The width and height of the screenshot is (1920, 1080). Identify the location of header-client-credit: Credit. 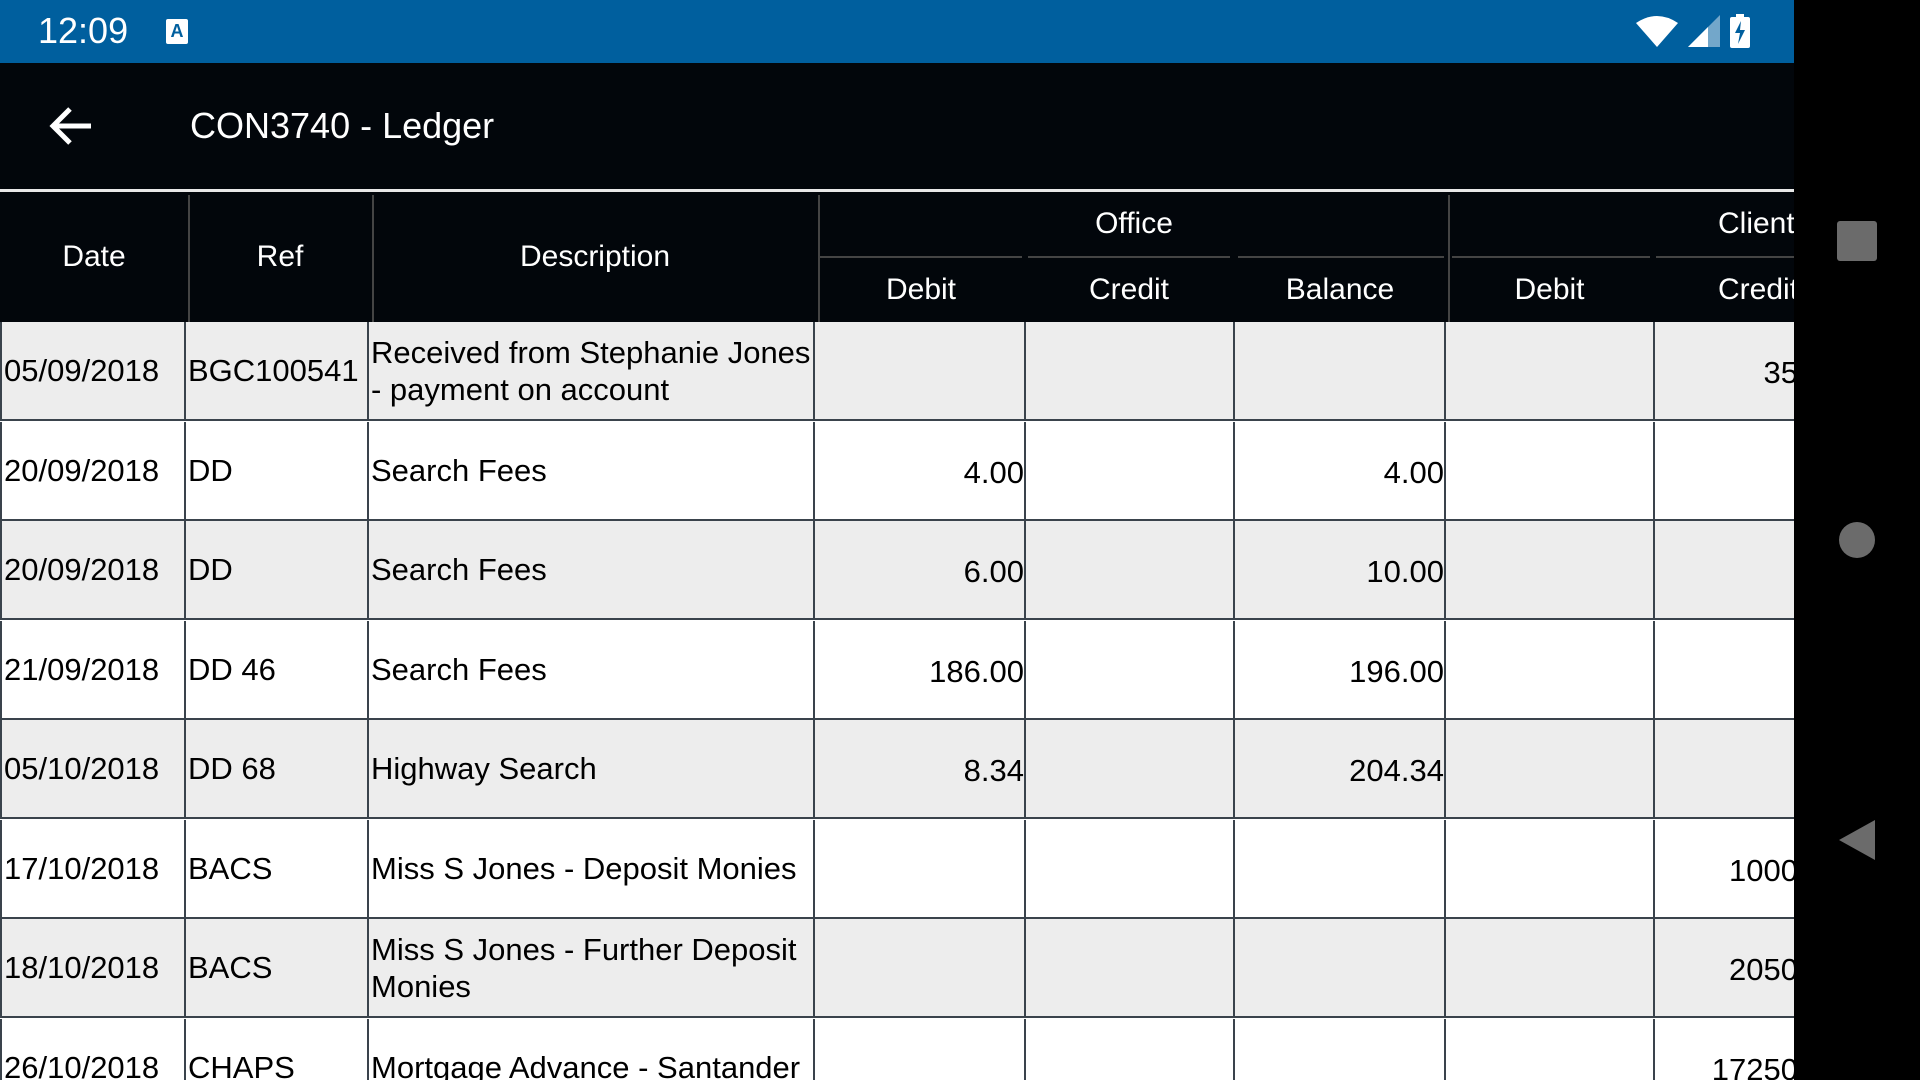
(1756, 289).